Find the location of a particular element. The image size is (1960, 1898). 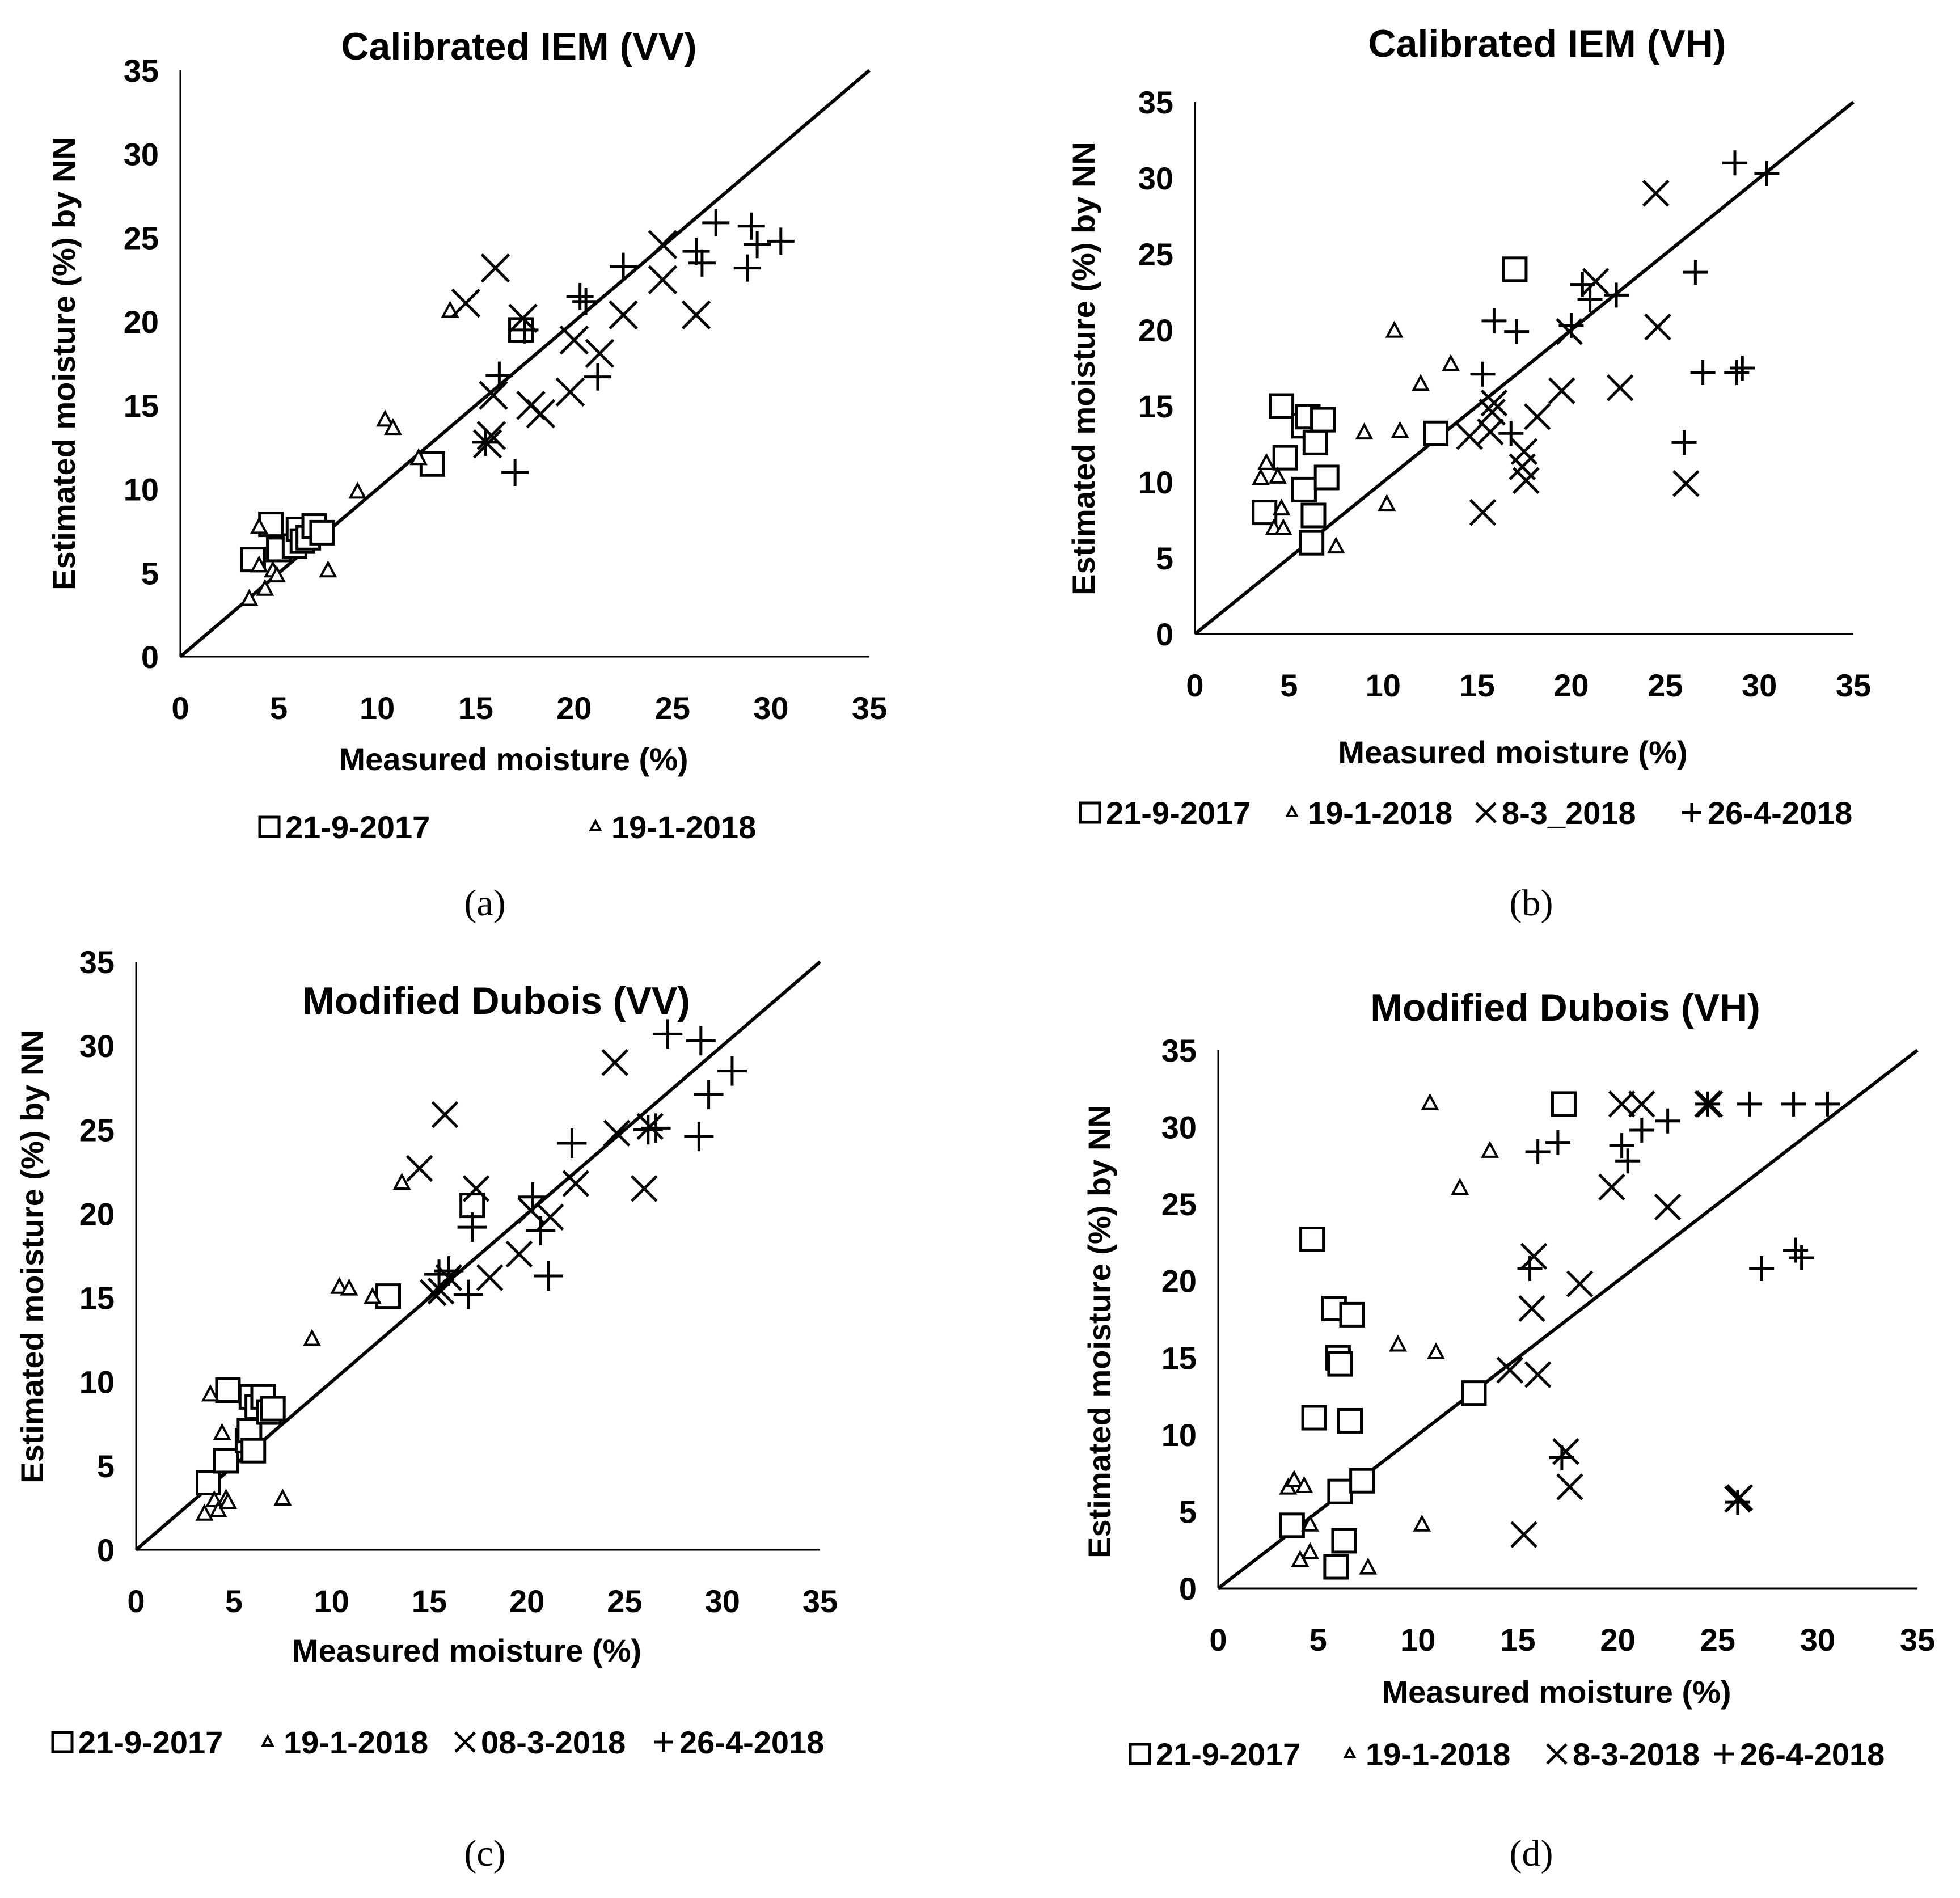

panel-d-x-tick: 20 is located at coordinates (1617, 1640).